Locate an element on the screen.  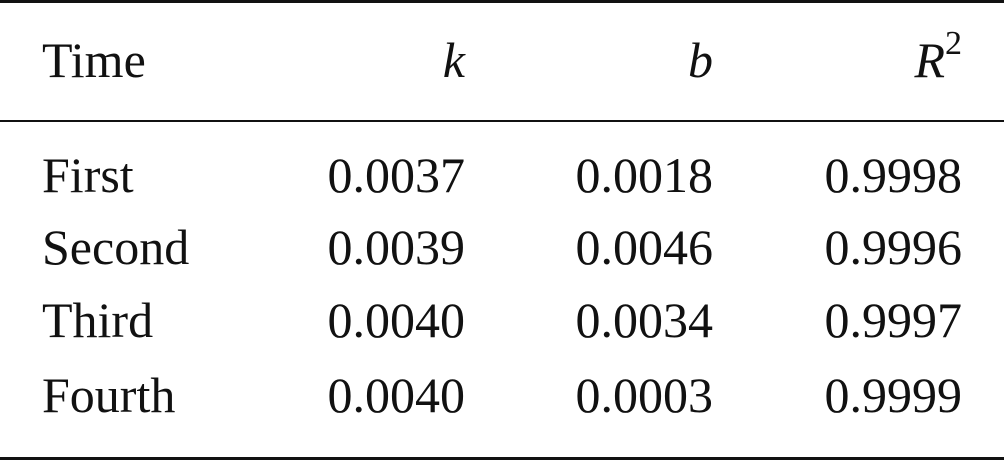
header-rule is located at coordinates (502, 121).